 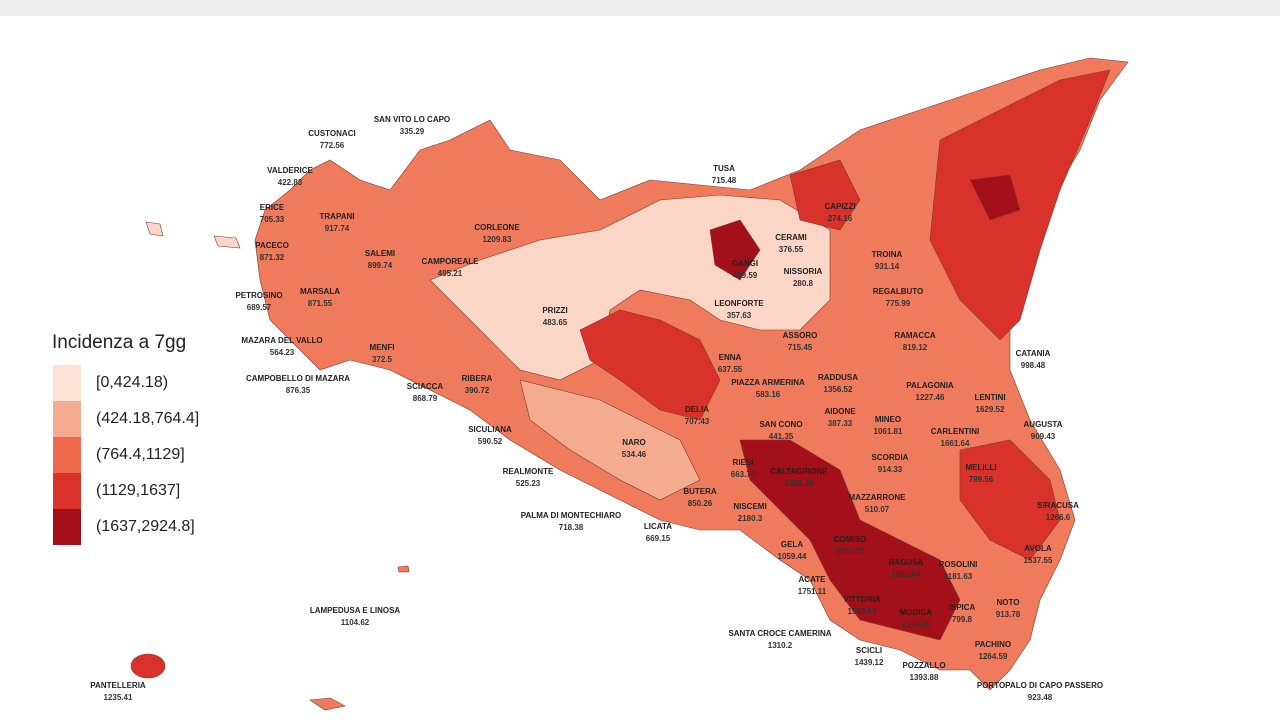 What do you see at coordinates (768, 382) in the screenshot?
I see `town-name: PIAZZA ARMERINA` at bounding box center [768, 382].